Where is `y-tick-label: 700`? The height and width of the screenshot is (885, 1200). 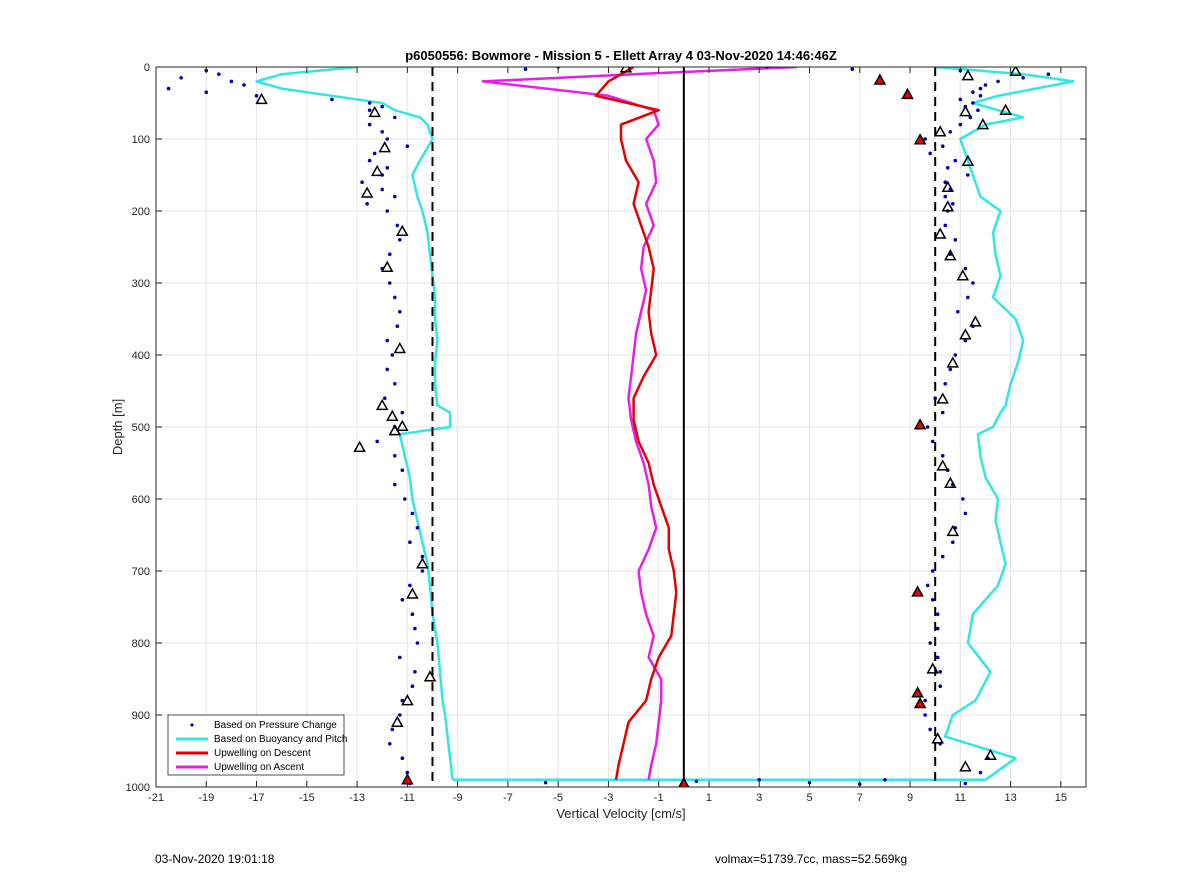
y-tick-label: 700 is located at coordinates (141, 572).